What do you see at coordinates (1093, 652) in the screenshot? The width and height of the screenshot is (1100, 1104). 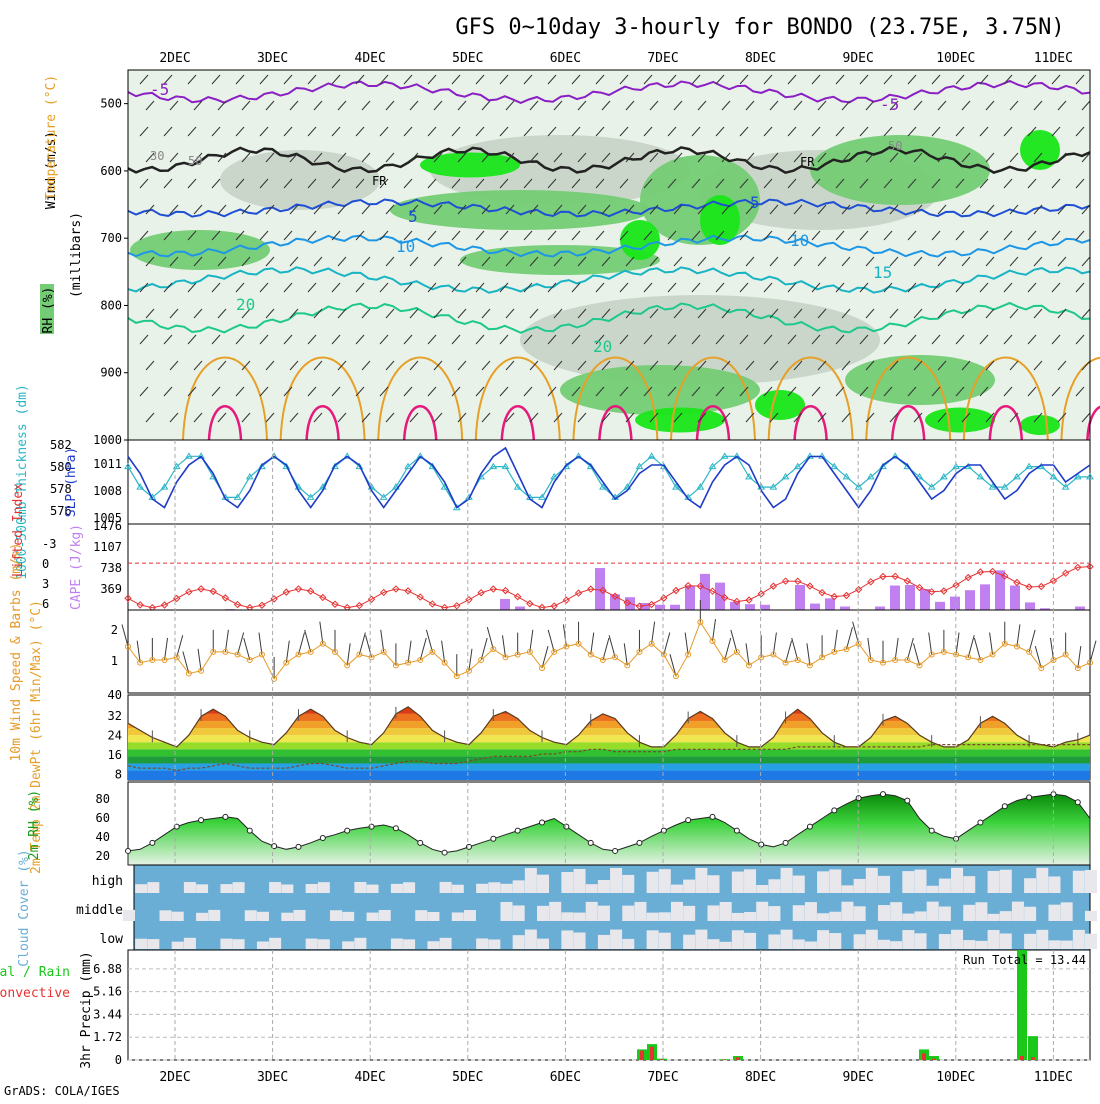 I see `wind-barb-10m` at bounding box center [1093, 652].